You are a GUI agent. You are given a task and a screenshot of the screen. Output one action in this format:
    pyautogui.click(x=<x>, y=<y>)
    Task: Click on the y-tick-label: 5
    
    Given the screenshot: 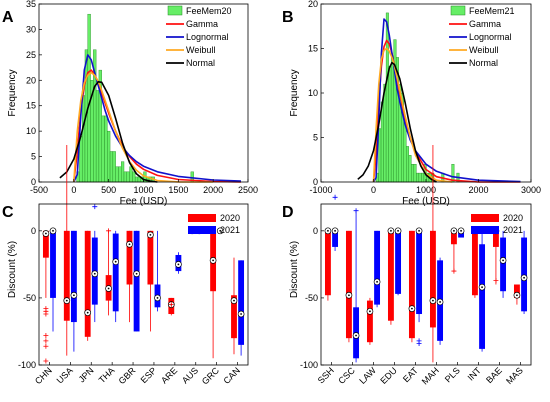 What is the action you would take?
    pyautogui.click(x=33, y=157)
    